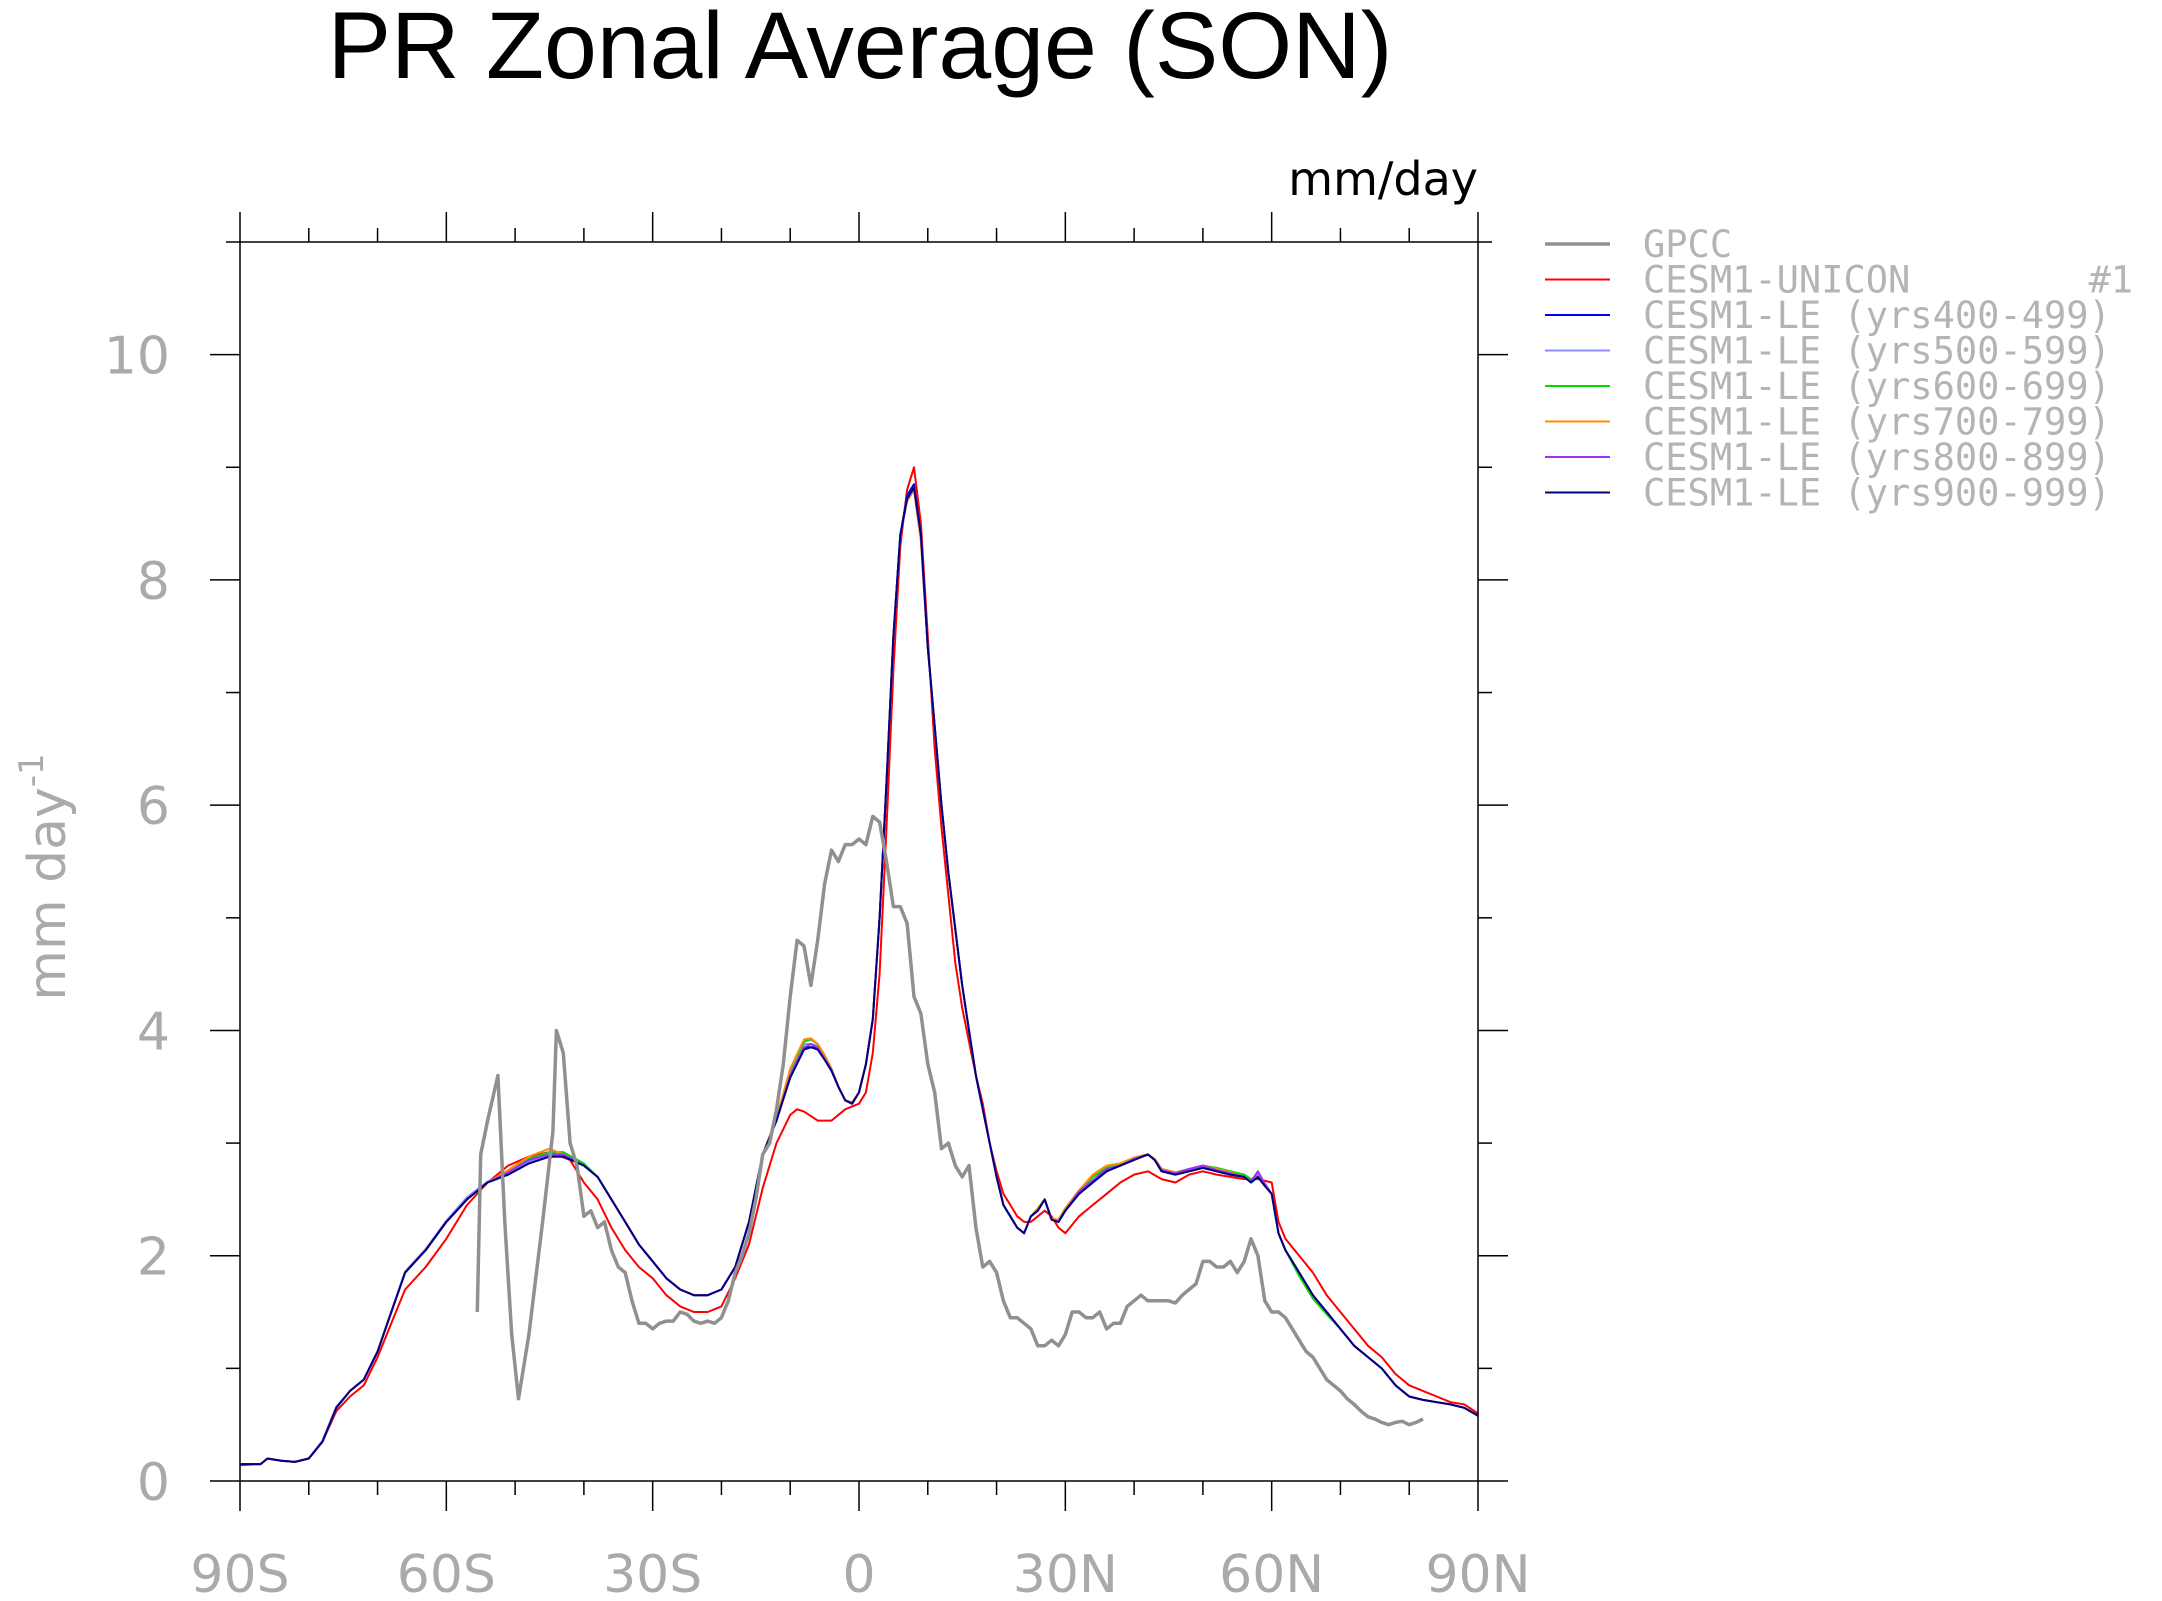 This screenshot has height=1601, width=2162. Describe the element at coordinates (1383, 179) in the screenshot. I see `units-label: mm/day` at that location.